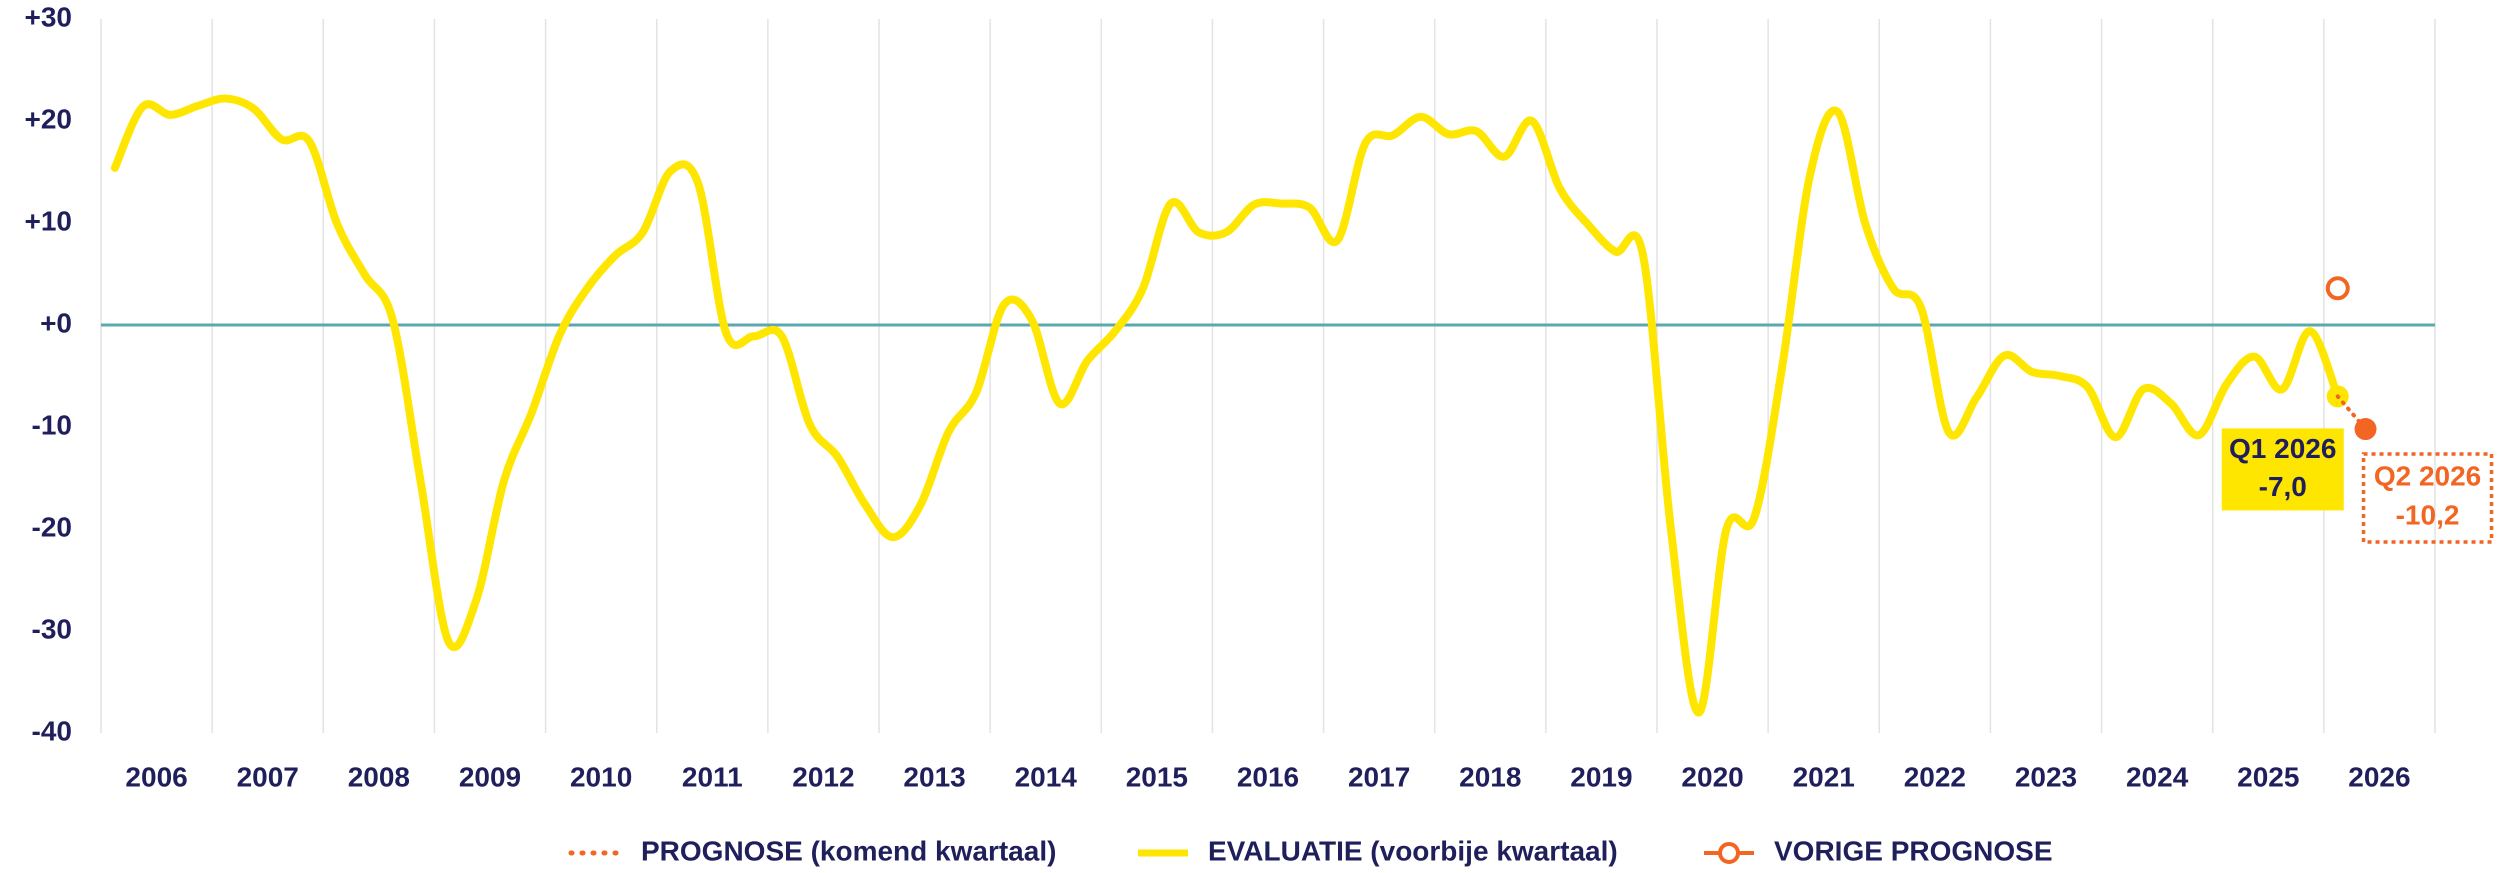 This screenshot has height=873, width=2514. Describe the element at coordinates (49, 220) in the screenshot. I see `y-tick-label: +10` at that location.